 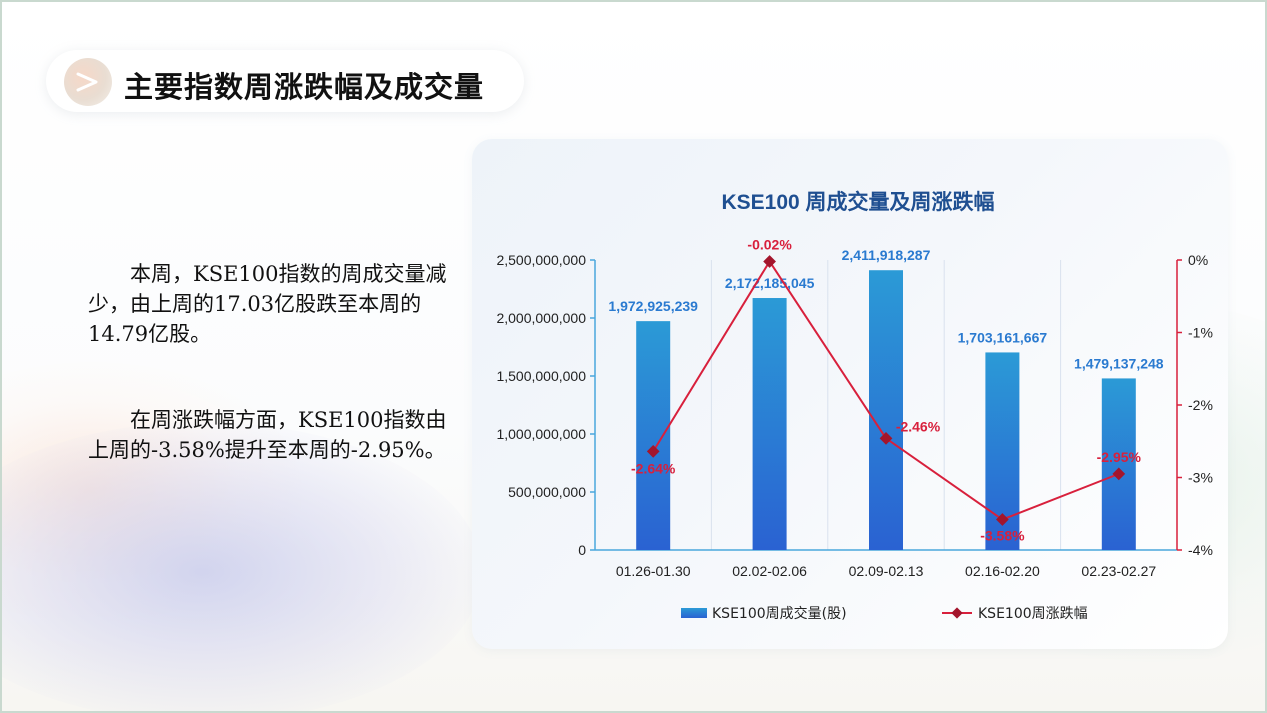 What do you see at coordinates (886, 571) in the screenshot?
I see `x-tick-label: 02.09-02.13` at bounding box center [886, 571].